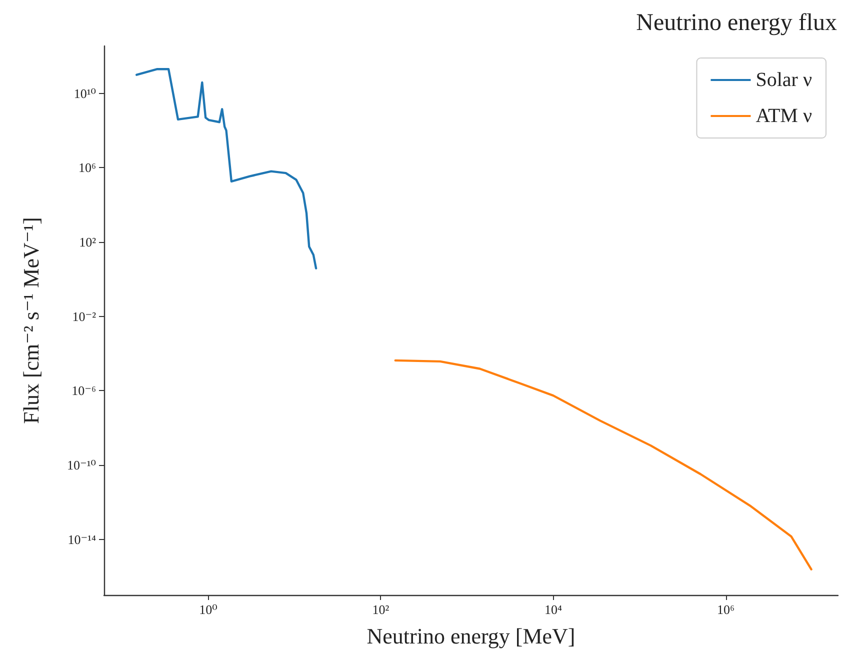 The height and width of the screenshot is (658, 848). I want to click on legend-label: Solar ν, so click(784, 80).